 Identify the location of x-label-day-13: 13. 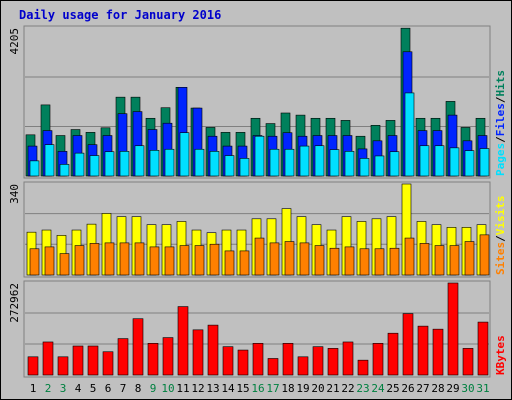
(212, 388).